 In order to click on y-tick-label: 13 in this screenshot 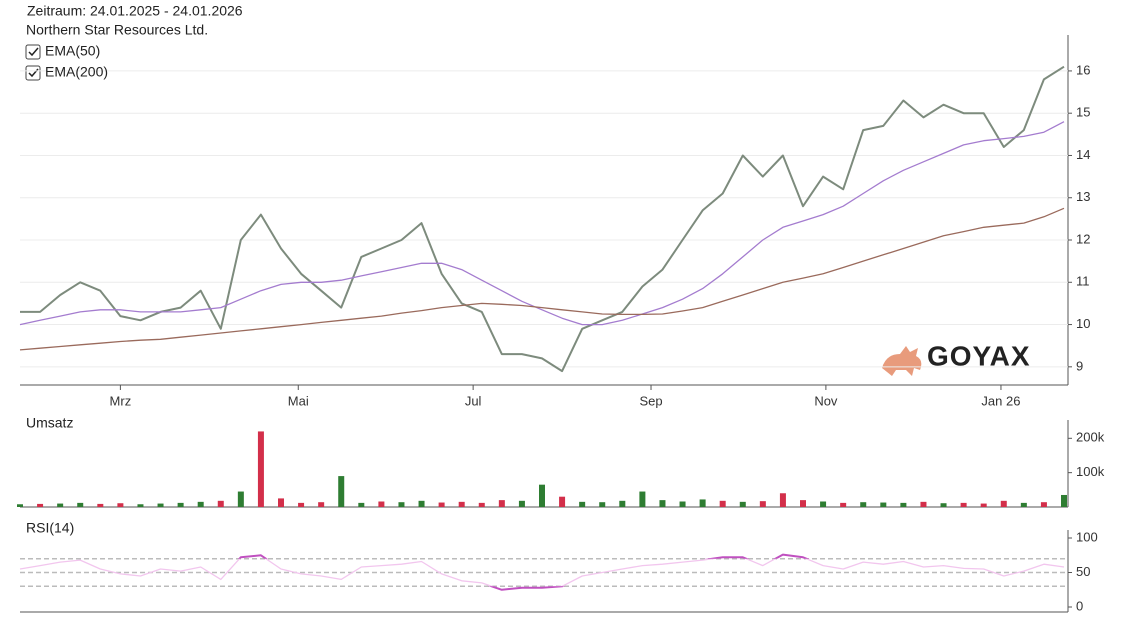, I will do `click(1083, 196)`.